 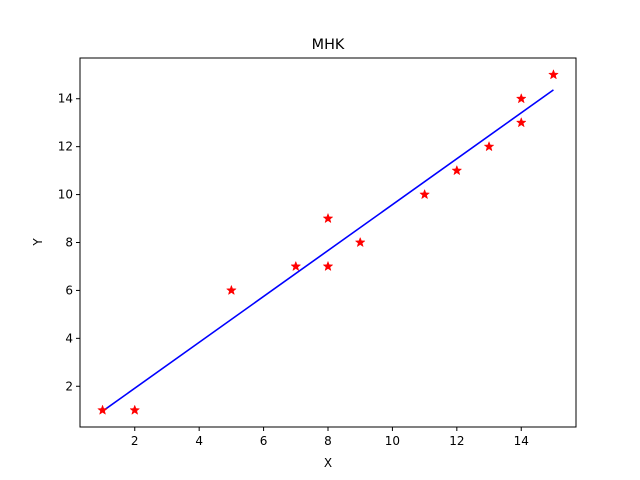 What do you see at coordinates (65, 147) in the screenshot?
I see `y-tick-label: 12` at bounding box center [65, 147].